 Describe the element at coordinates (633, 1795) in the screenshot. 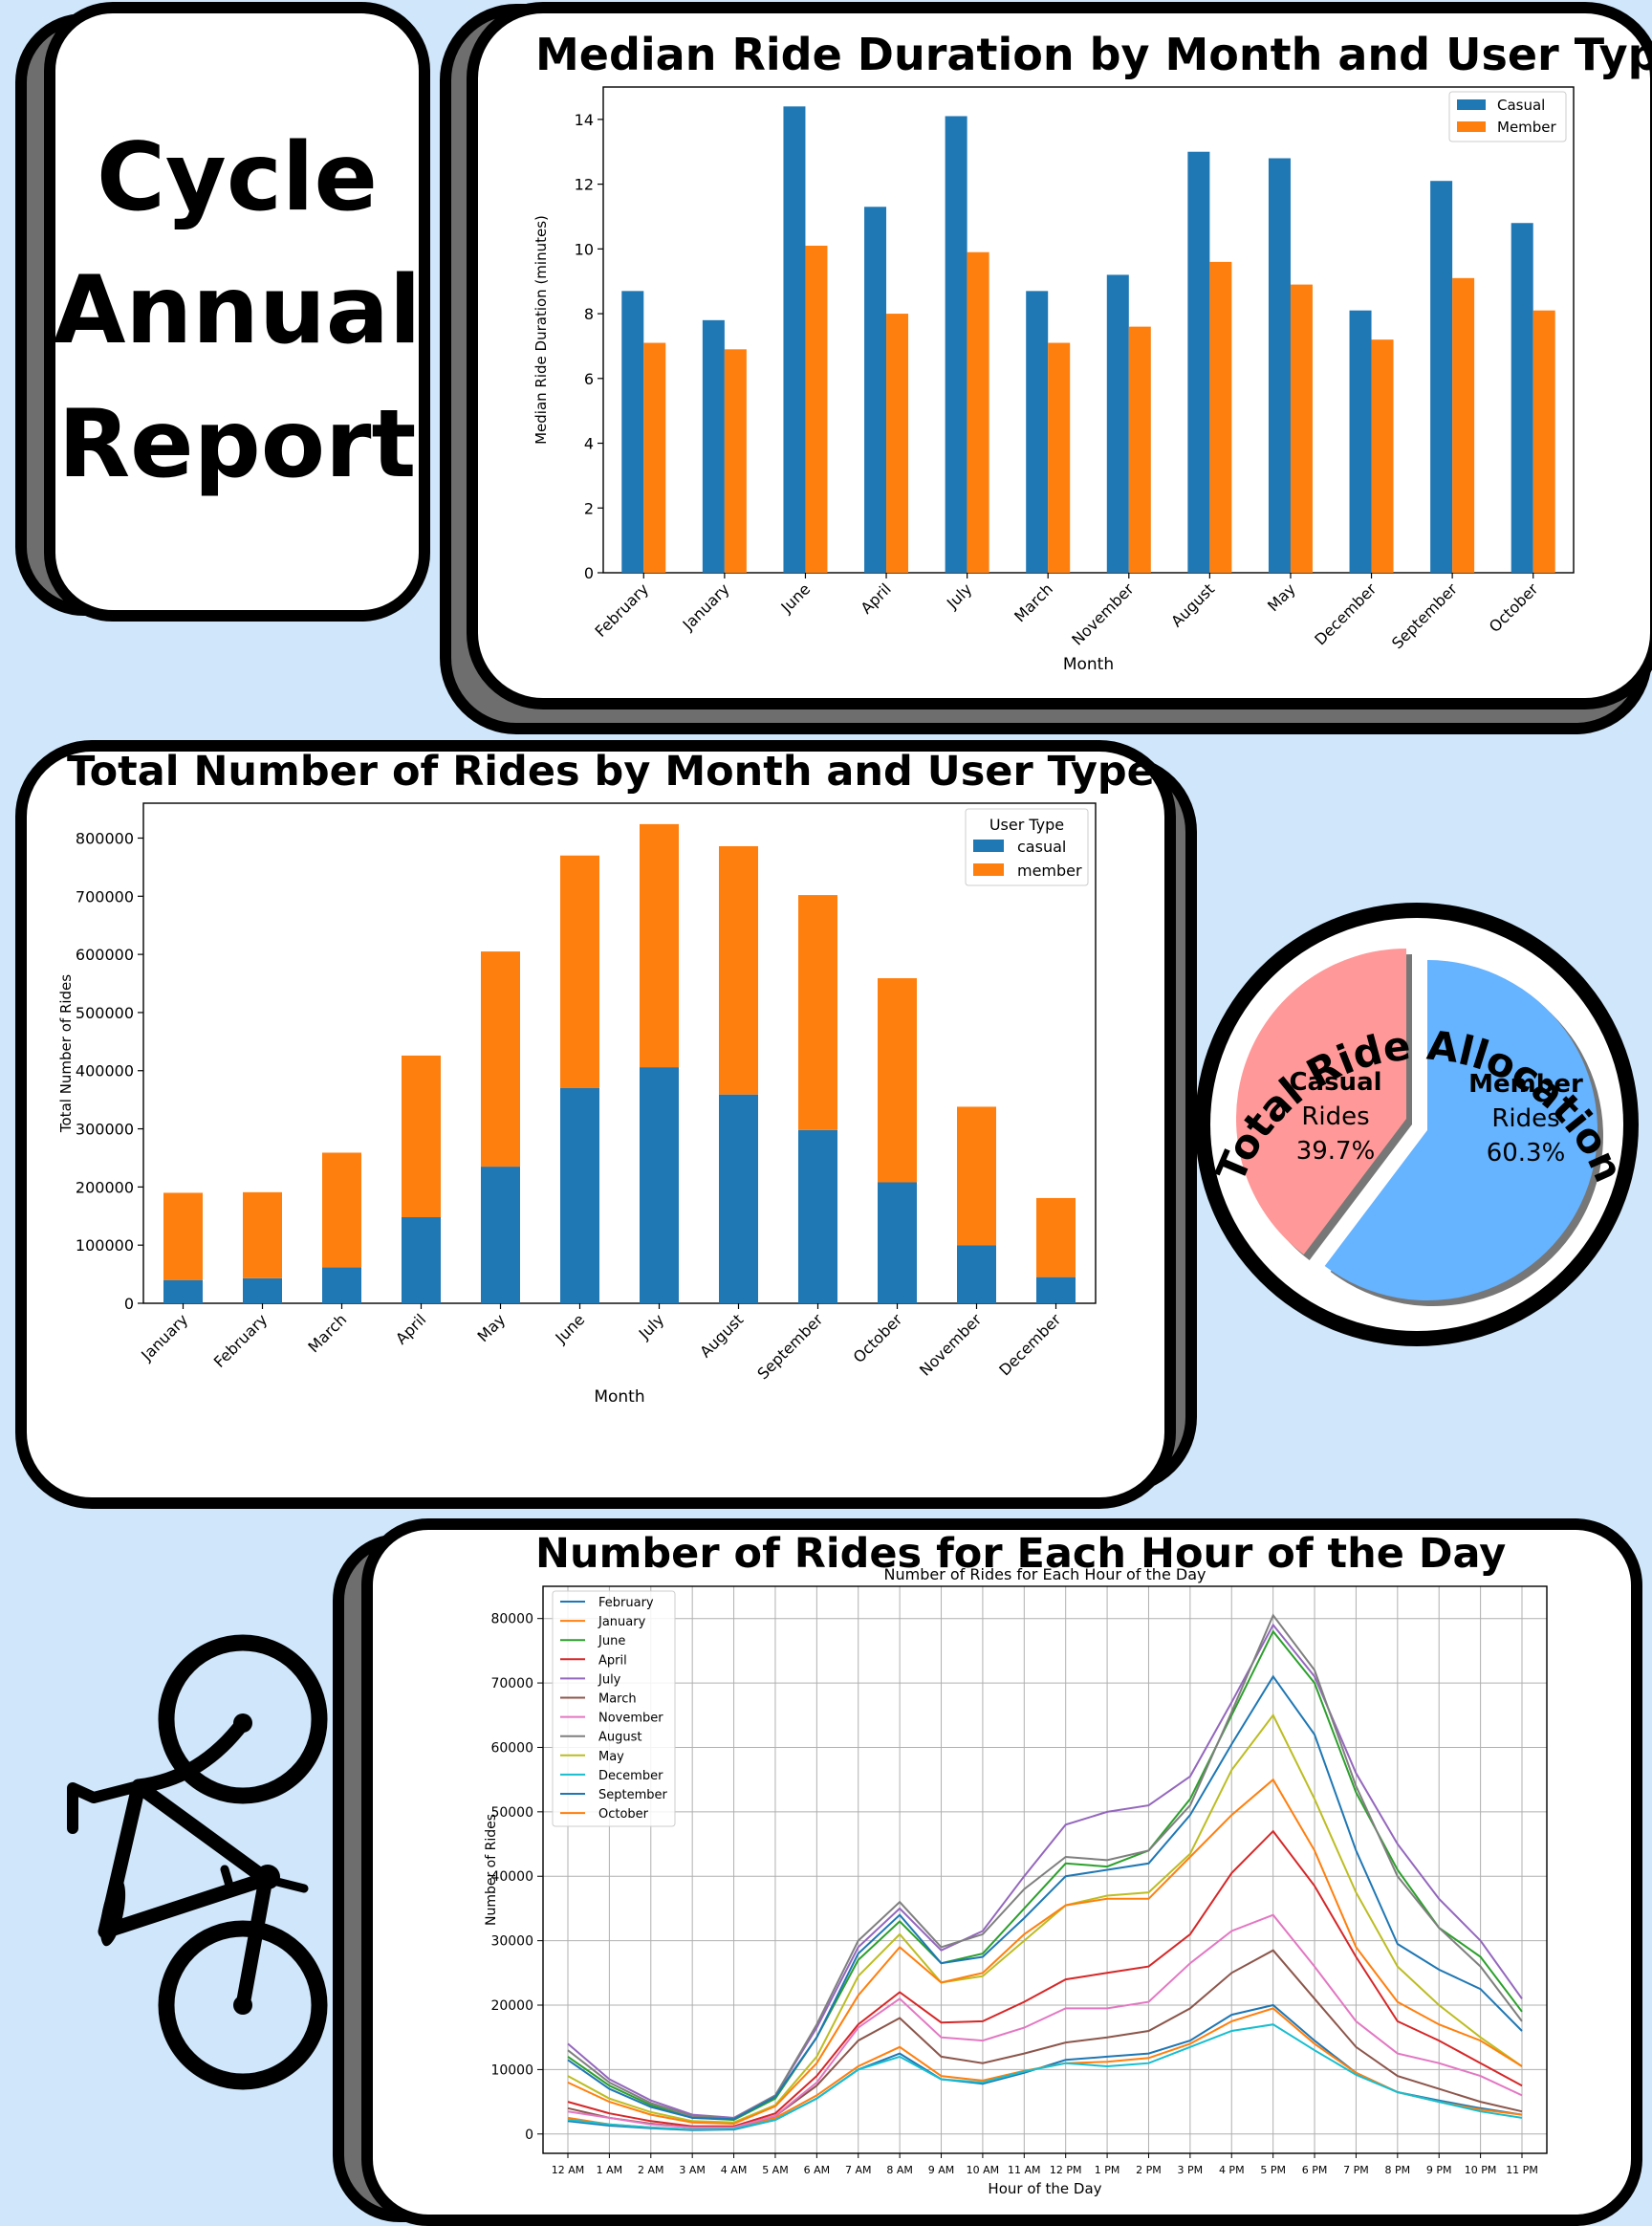

I see `legend-label-september: September` at that location.